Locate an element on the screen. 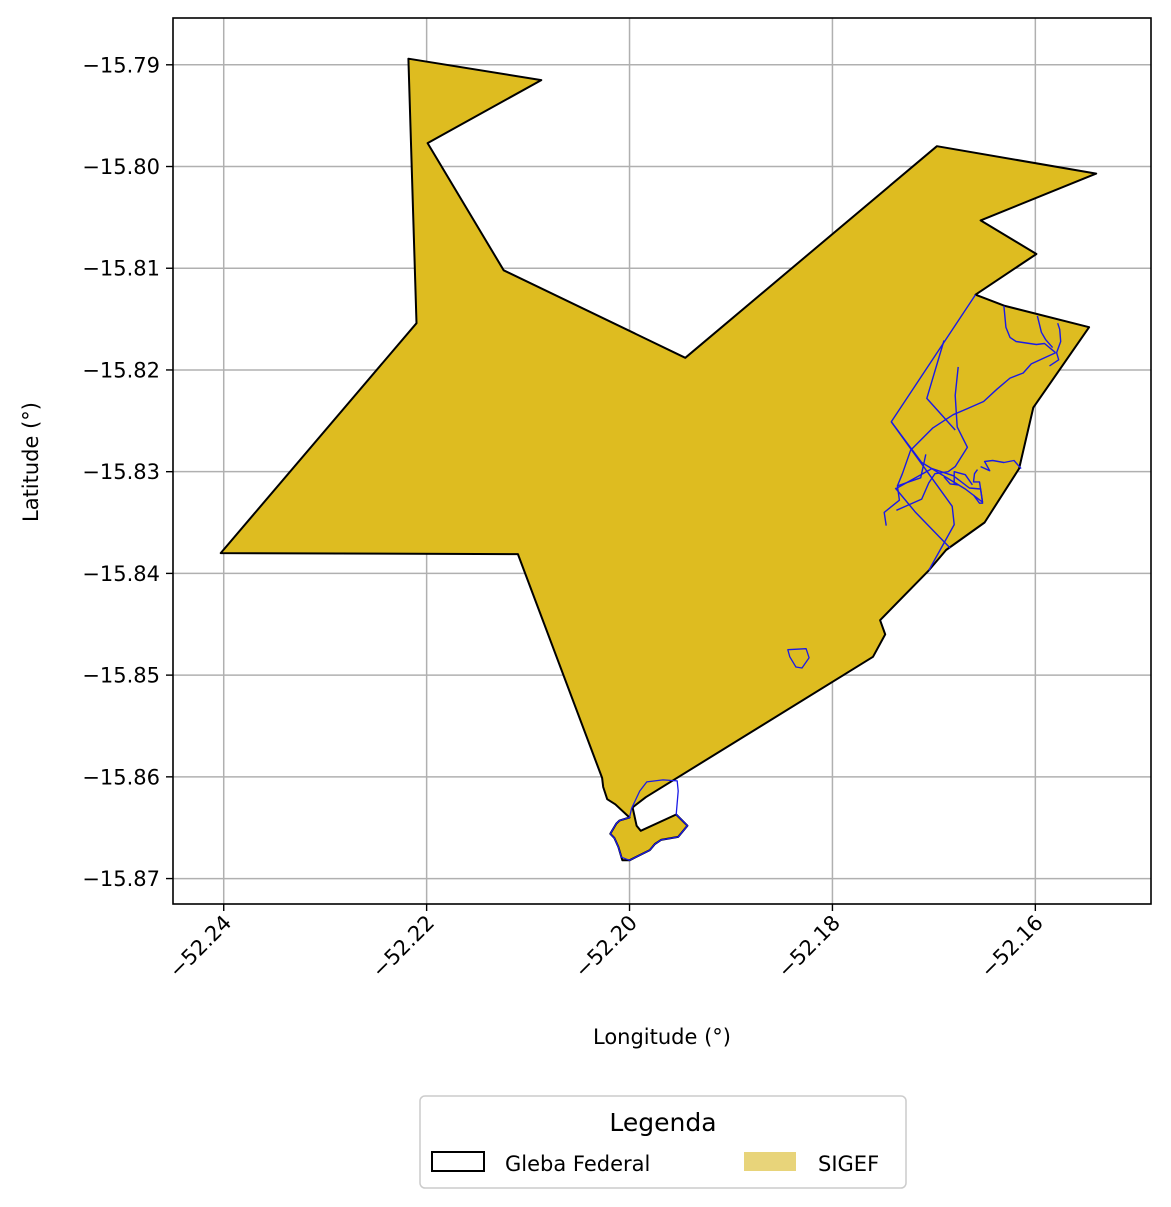 Image resolution: width=1171 pixels, height=1207 pixels. x-axis-title: Longitude (°) is located at coordinates (662, 1037).